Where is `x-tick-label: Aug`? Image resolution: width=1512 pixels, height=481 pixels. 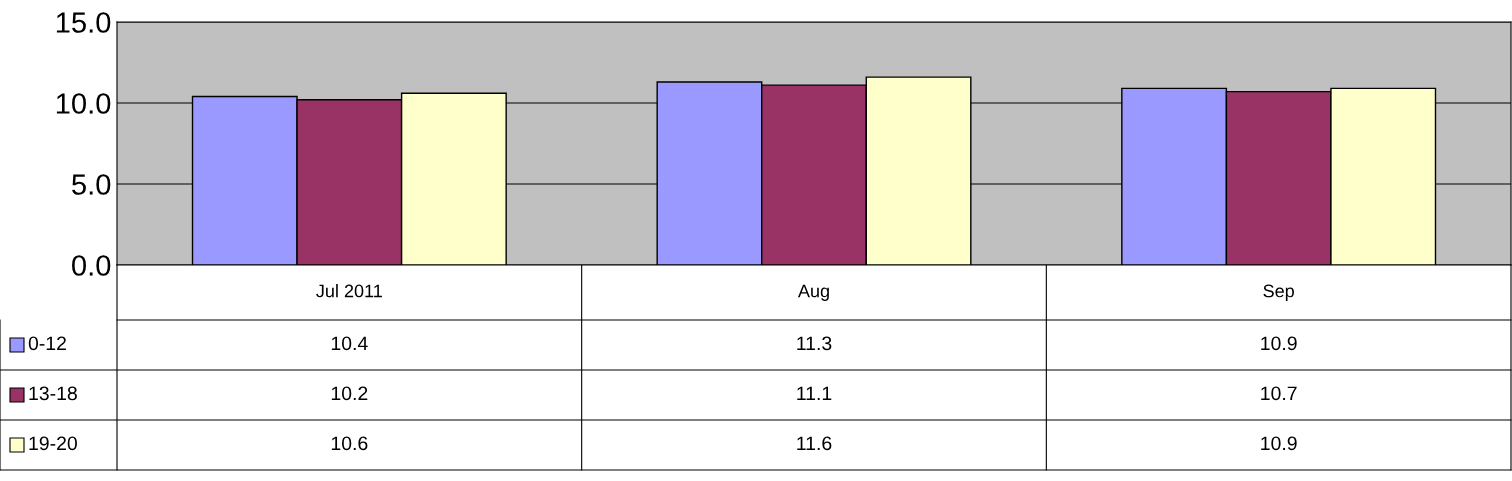
x-tick-label: Aug is located at coordinates (813, 292).